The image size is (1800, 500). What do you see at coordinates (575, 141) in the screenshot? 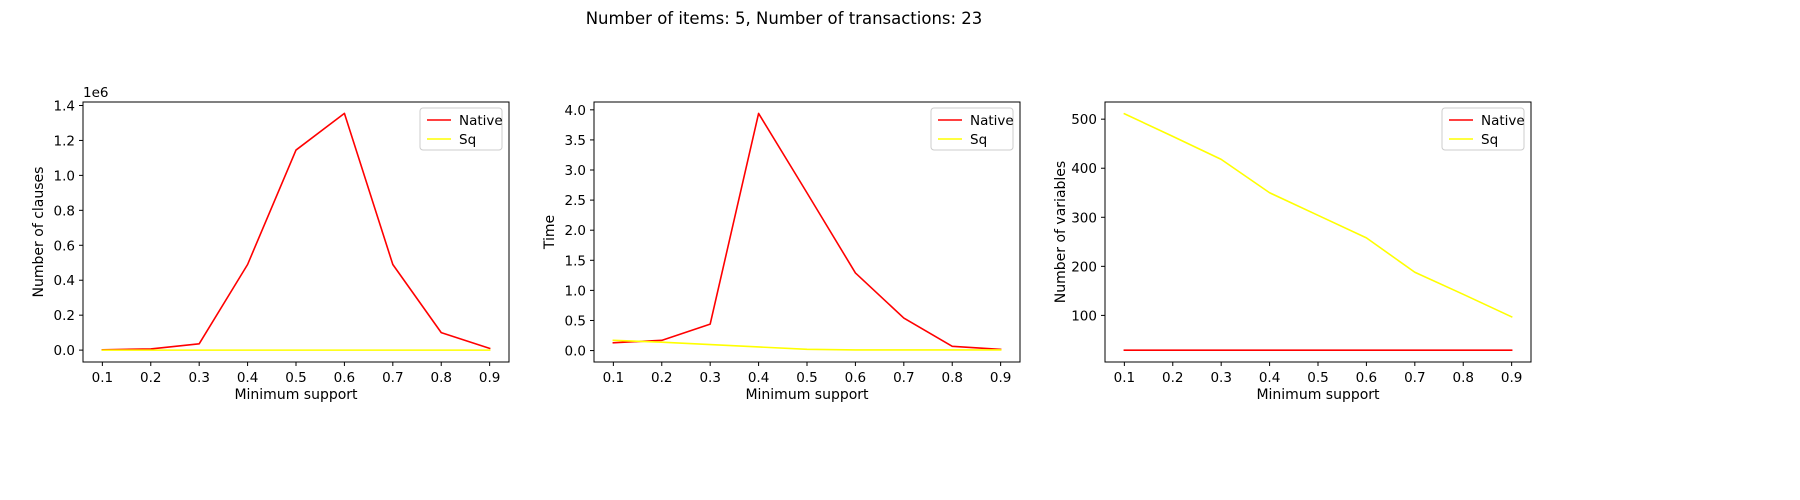
I see `y-tick-label: 3.5` at bounding box center [575, 141].